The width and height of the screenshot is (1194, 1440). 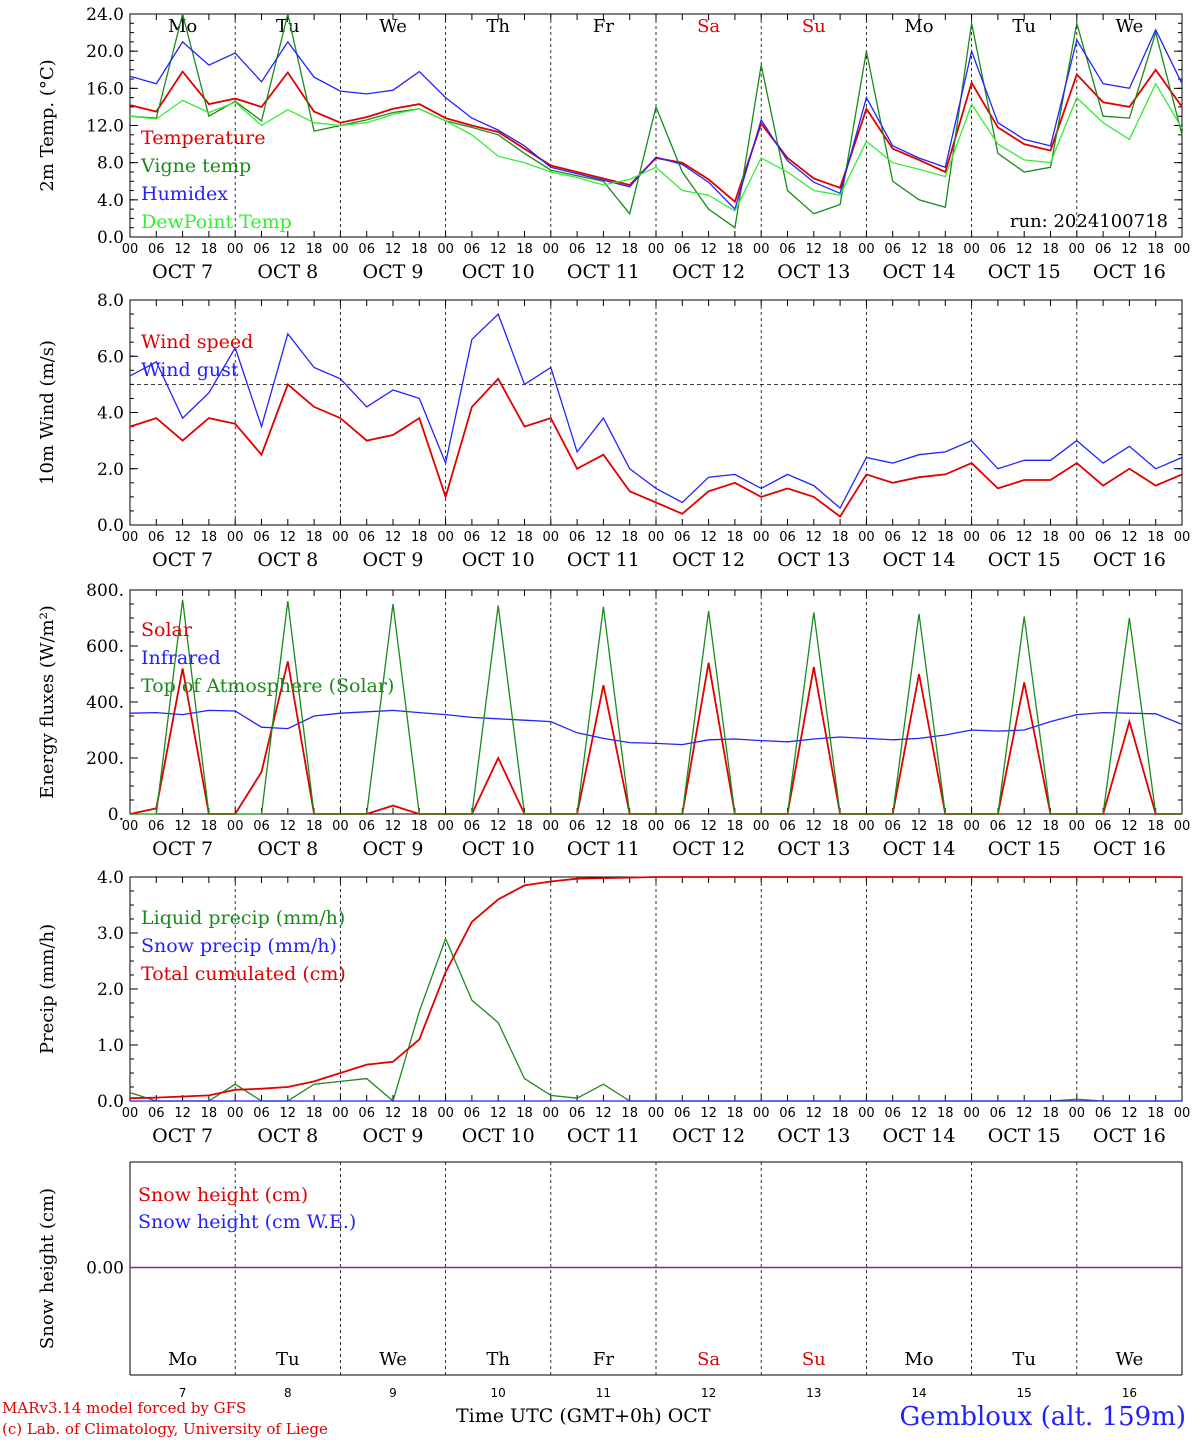 What do you see at coordinates (498, 1136) in the screenshot?
I see `x-date-label: OCT 10` at bounding box center [498, 1136].